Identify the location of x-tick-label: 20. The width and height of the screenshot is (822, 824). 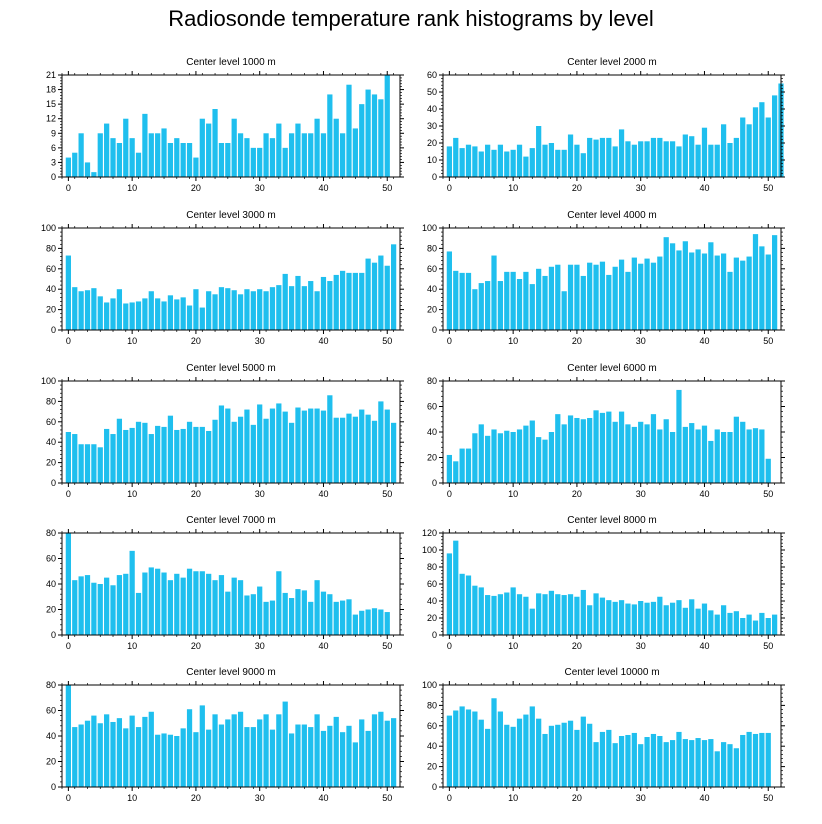
(196, 798).